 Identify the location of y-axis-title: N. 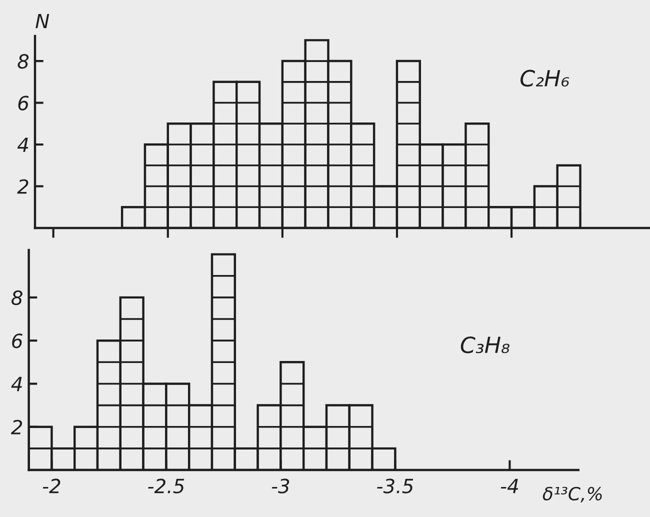
(43, 21).